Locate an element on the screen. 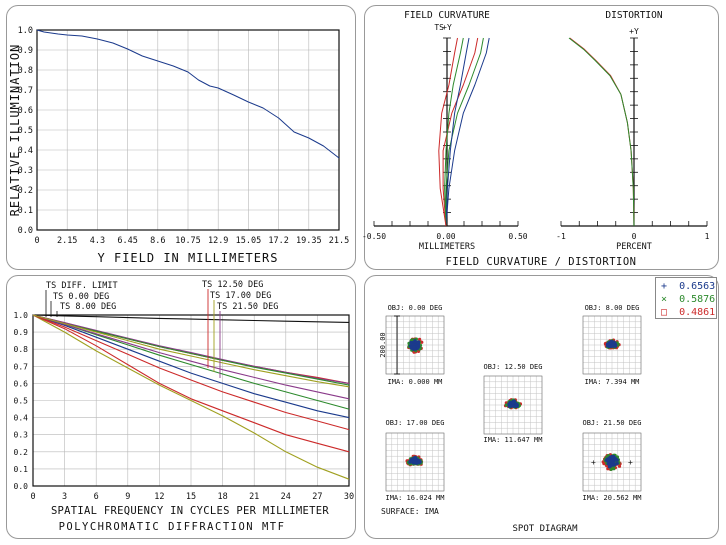 Image resolution: width=726 pixels, height=545 pixels. spot-outlier-point: + is located at coordinates (593, 462).